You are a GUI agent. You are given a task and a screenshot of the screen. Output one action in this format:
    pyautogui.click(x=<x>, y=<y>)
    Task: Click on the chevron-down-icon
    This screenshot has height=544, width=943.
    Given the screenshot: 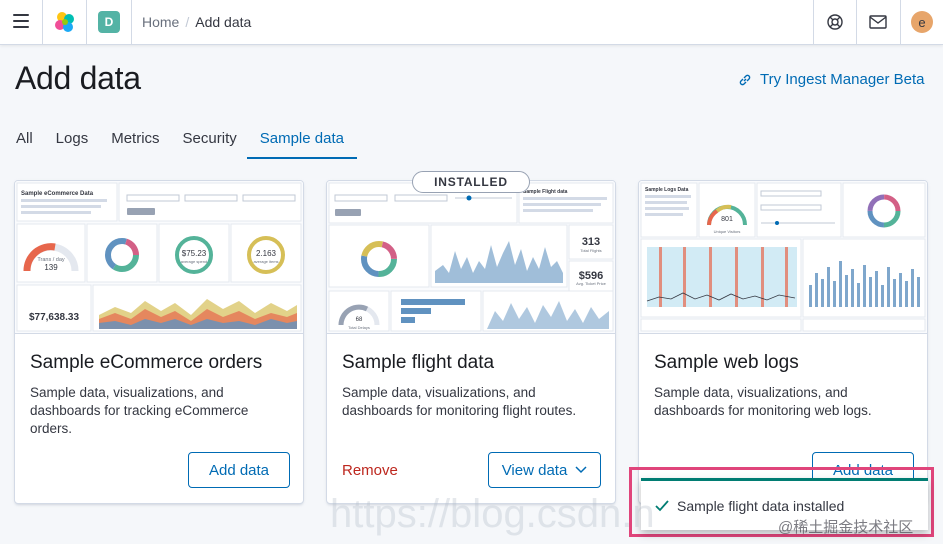 What is the action you would take?
    pyautogui.click(x=581, y=470)
    